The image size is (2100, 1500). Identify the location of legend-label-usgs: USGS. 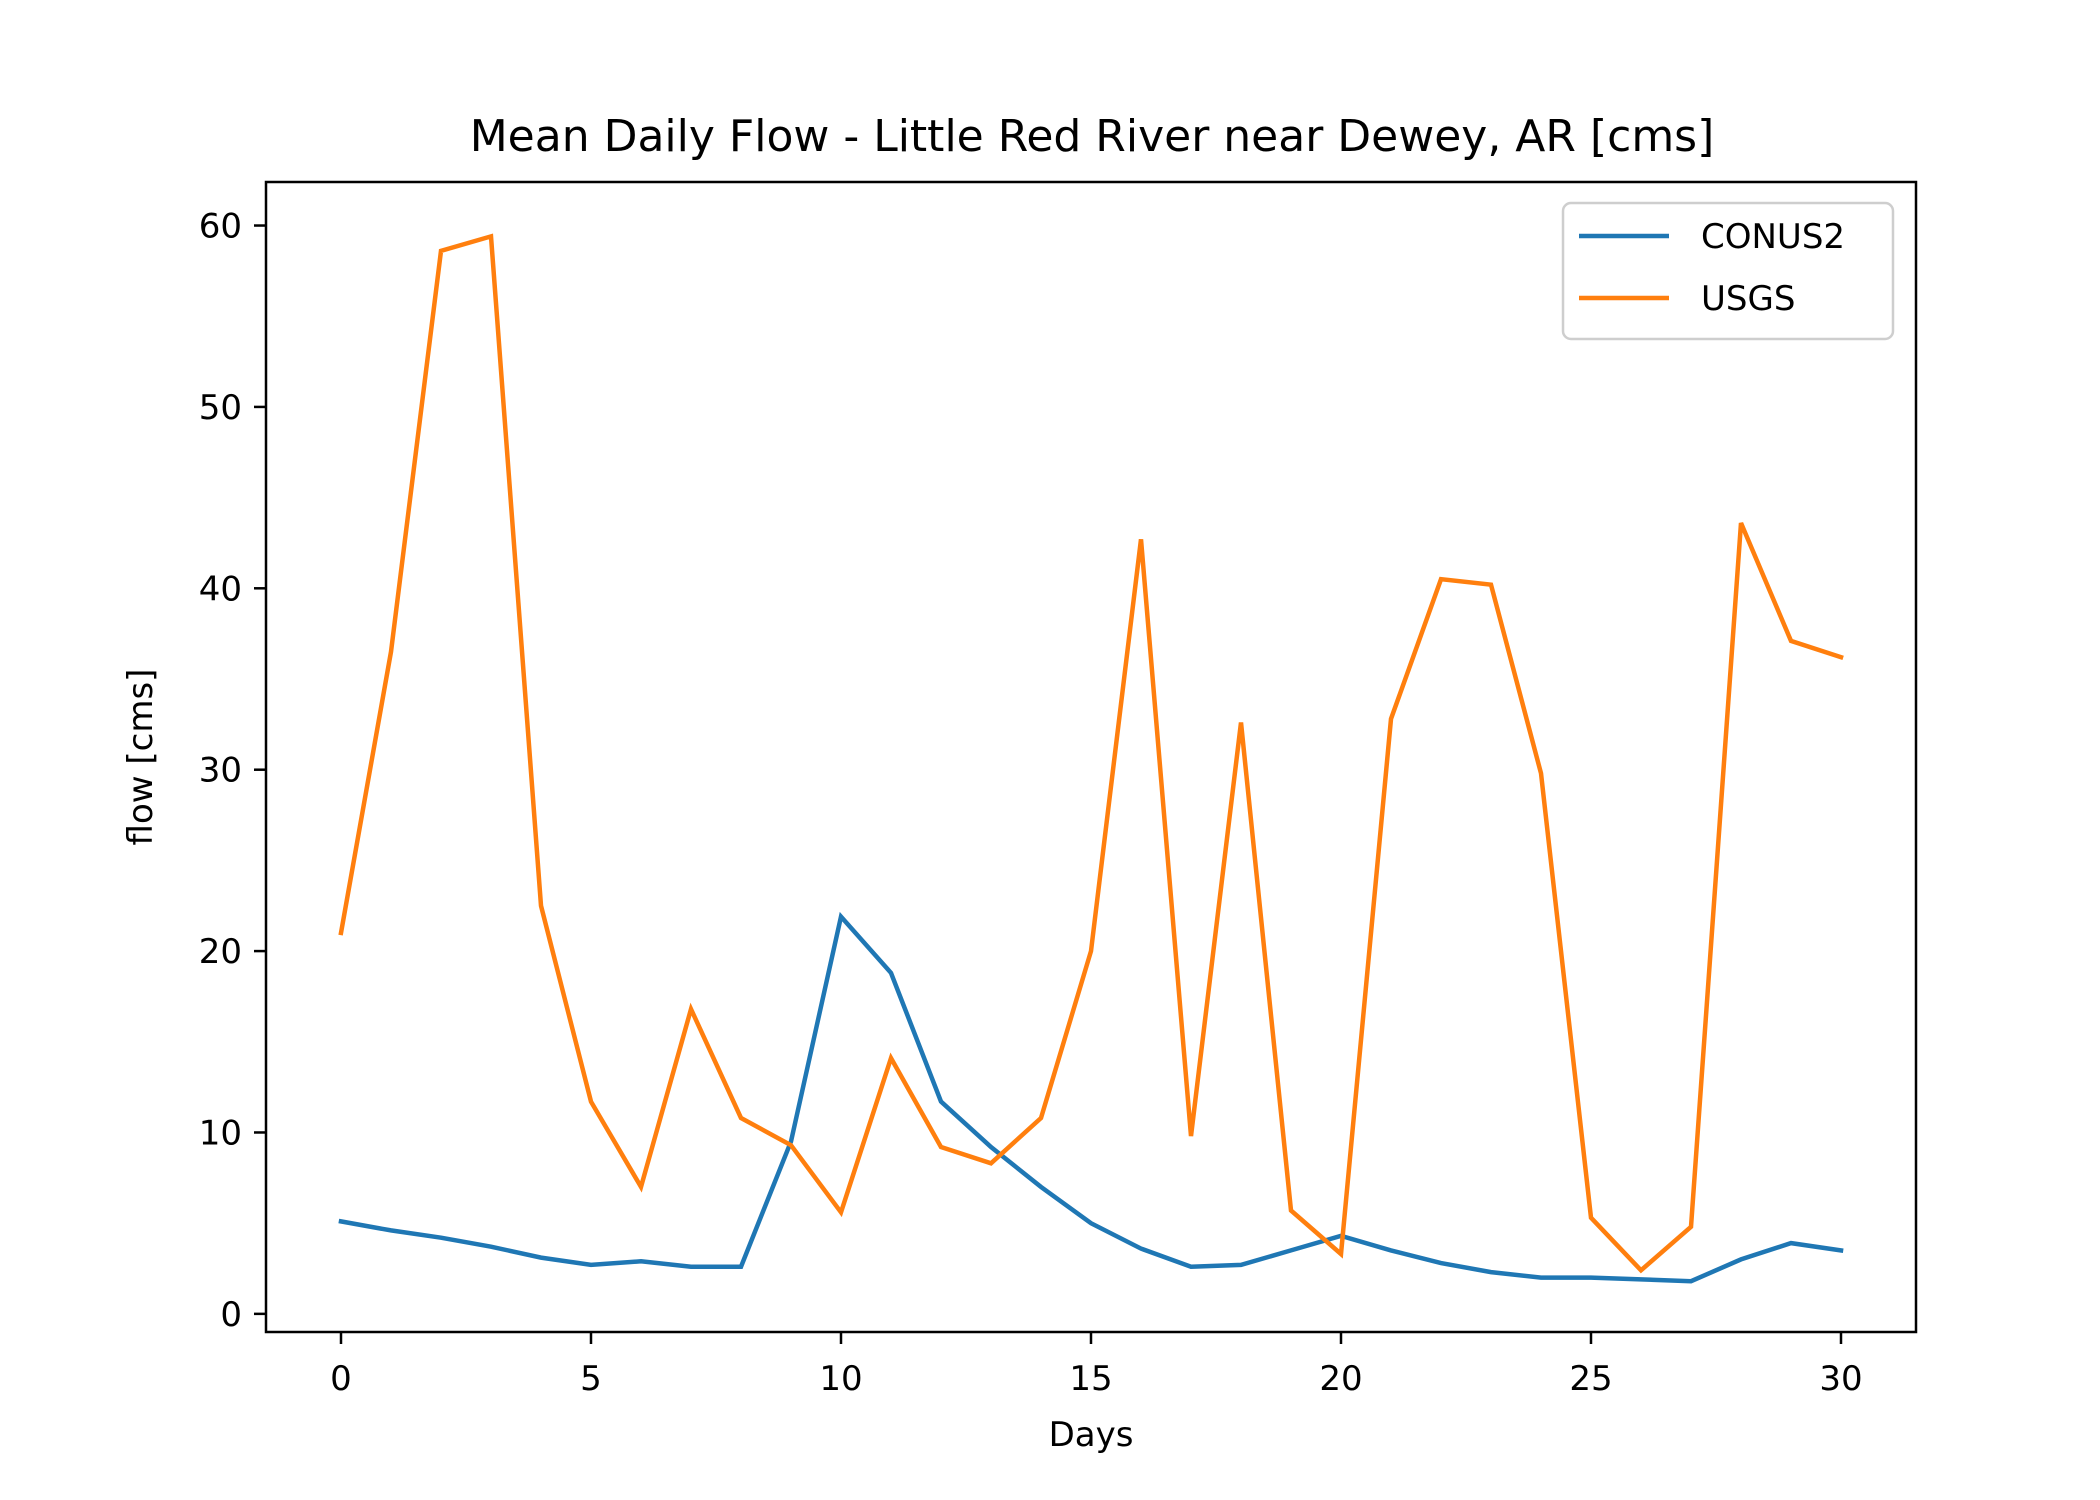
(1748, 299).